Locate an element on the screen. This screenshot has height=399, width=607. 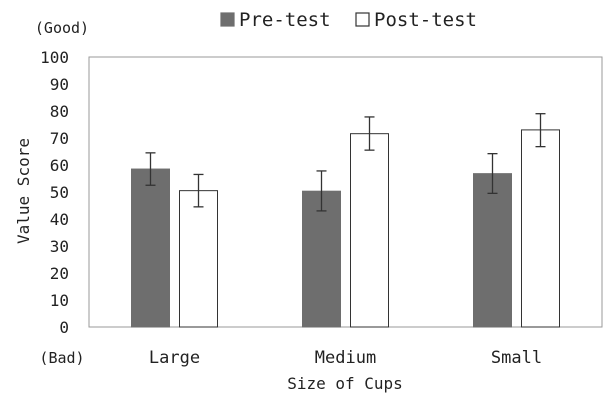
legend-label: Pre-test is located at coordinates (285, 20).